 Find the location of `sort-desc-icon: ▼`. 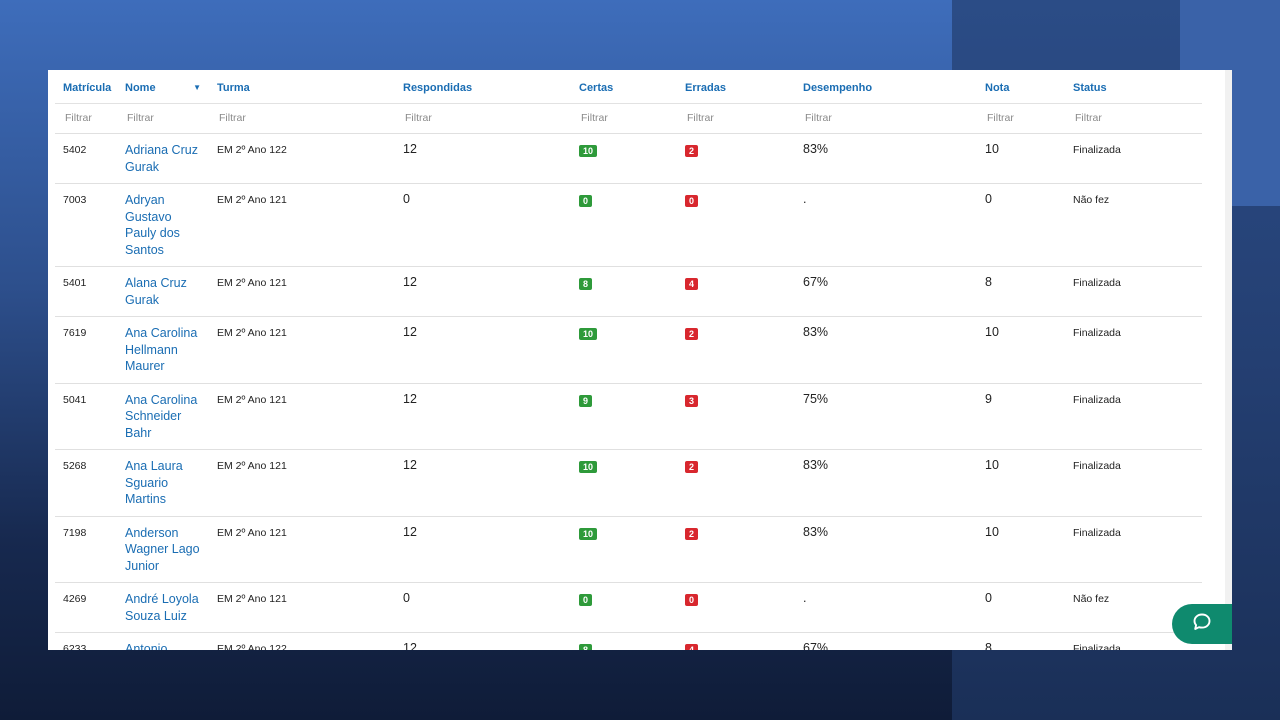

sort-desc-icon: ▼ is located at coordinates (197, 87).